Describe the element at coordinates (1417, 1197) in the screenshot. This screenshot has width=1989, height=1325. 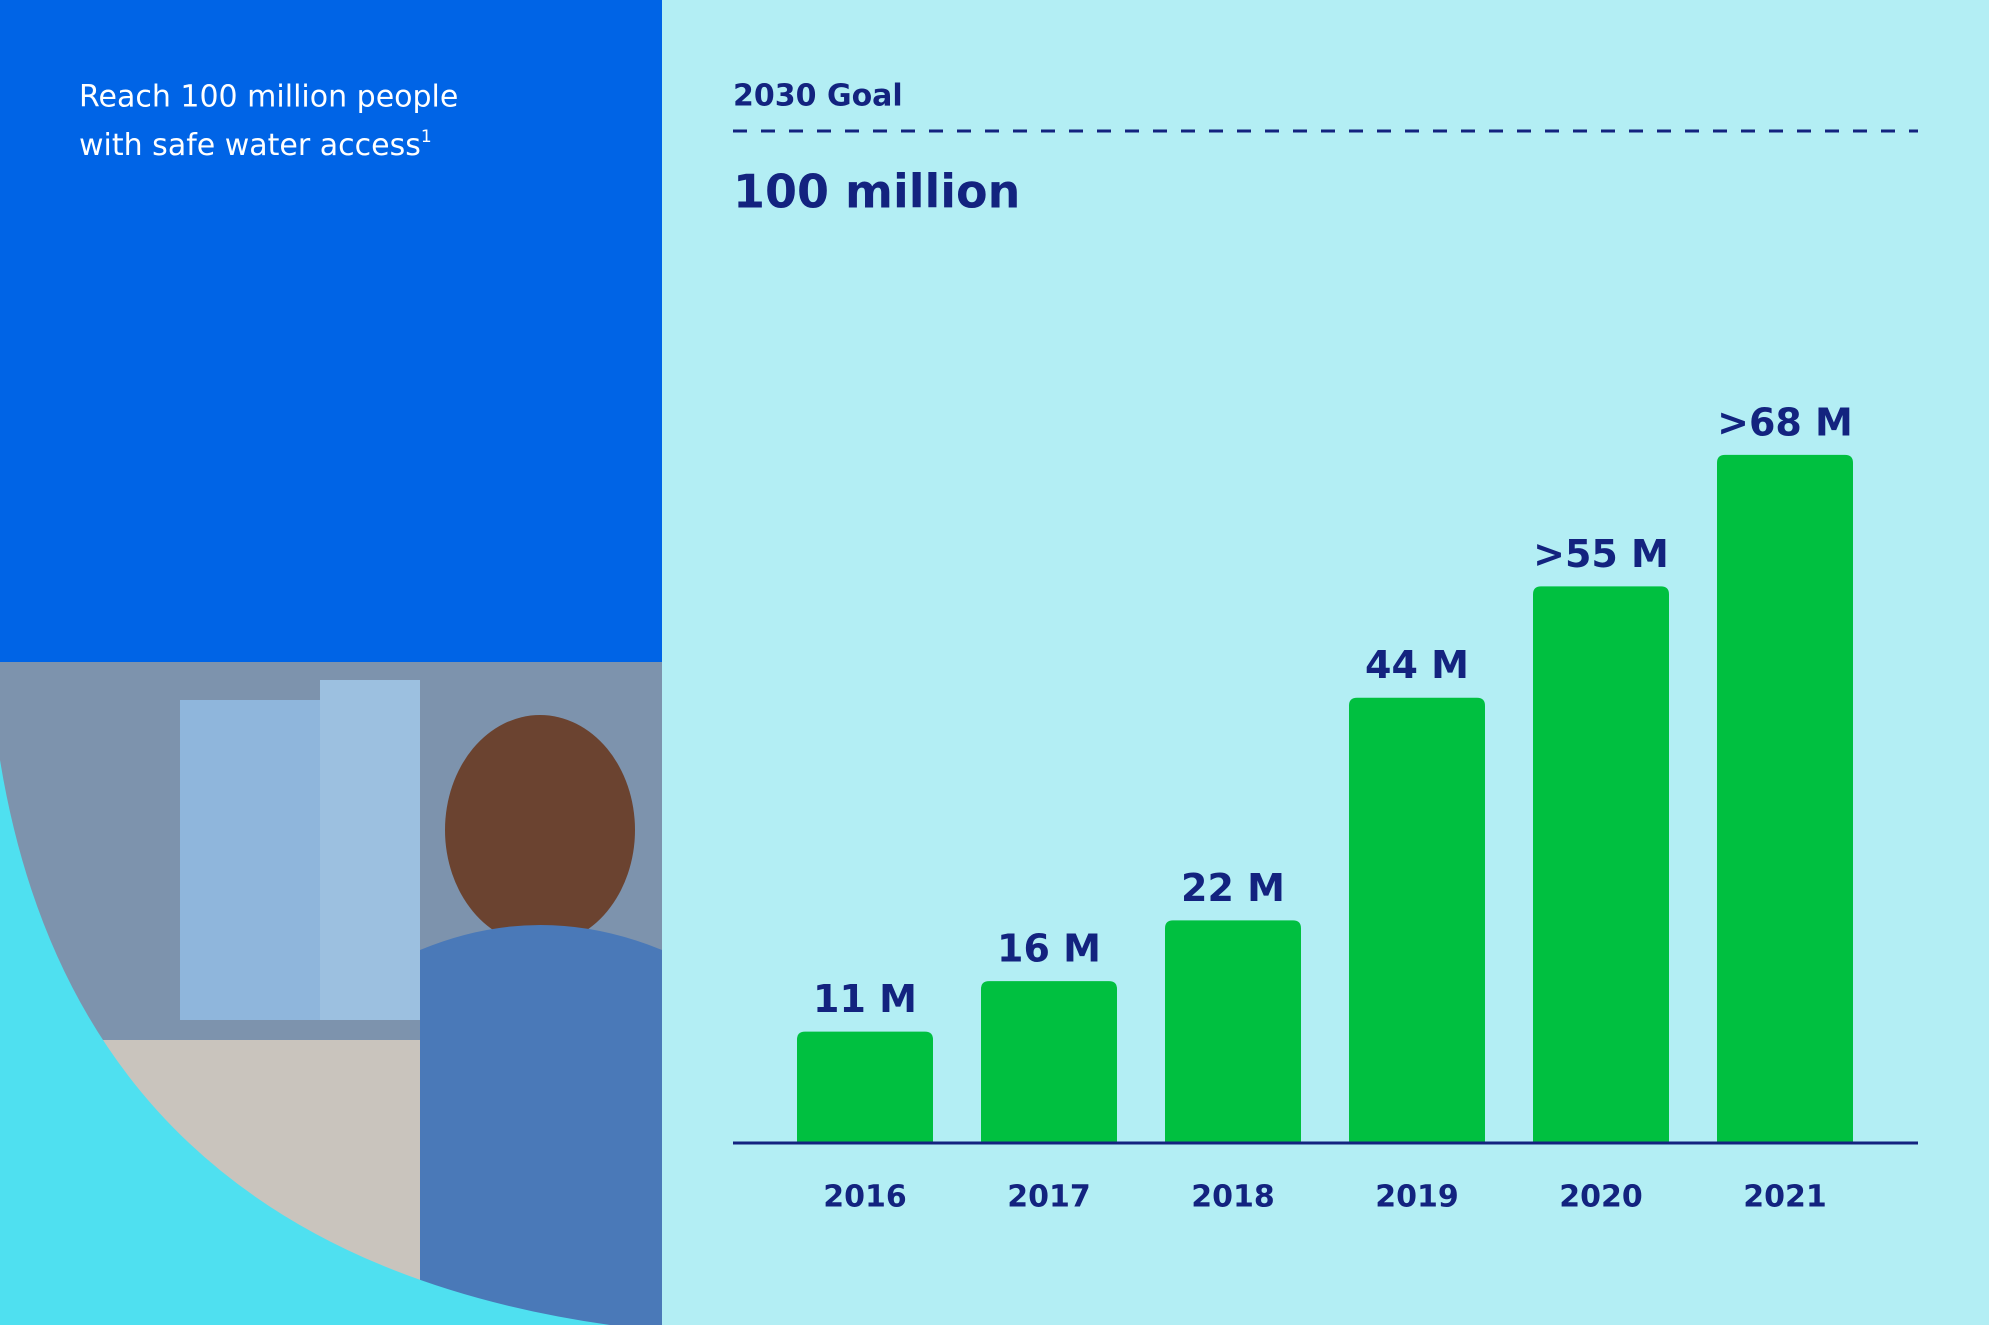
I see `x-tick-label: 2019` at that location.